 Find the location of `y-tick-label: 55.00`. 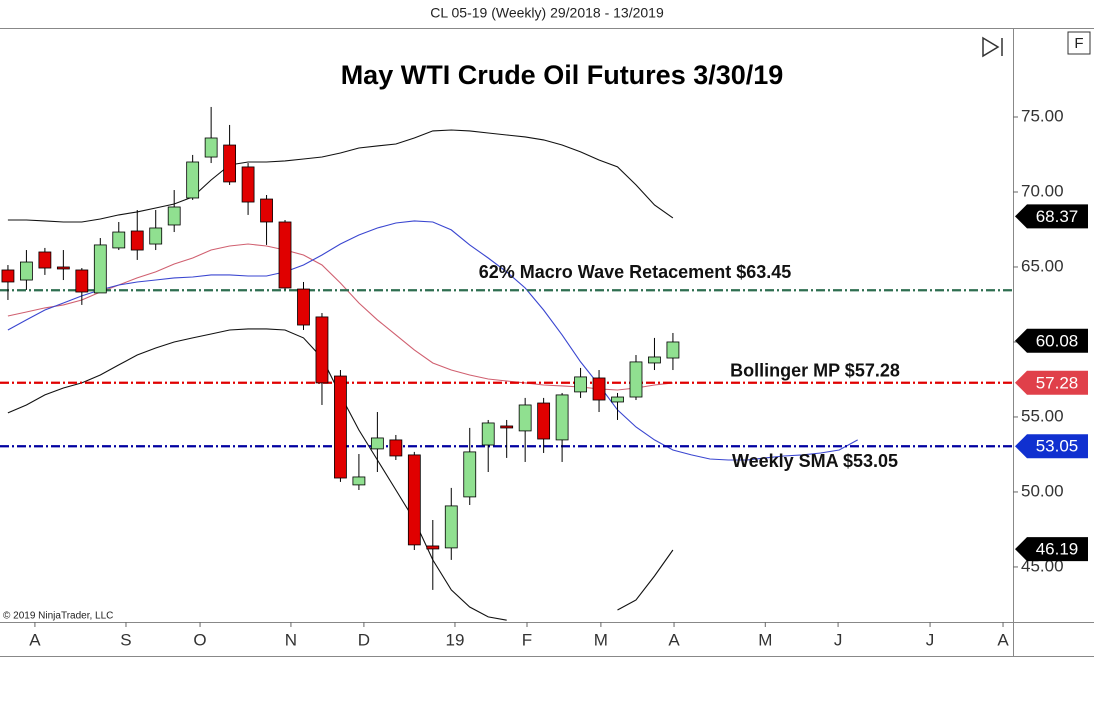

y-tick-label: 55.00 is located at coordinates (1042, 415).